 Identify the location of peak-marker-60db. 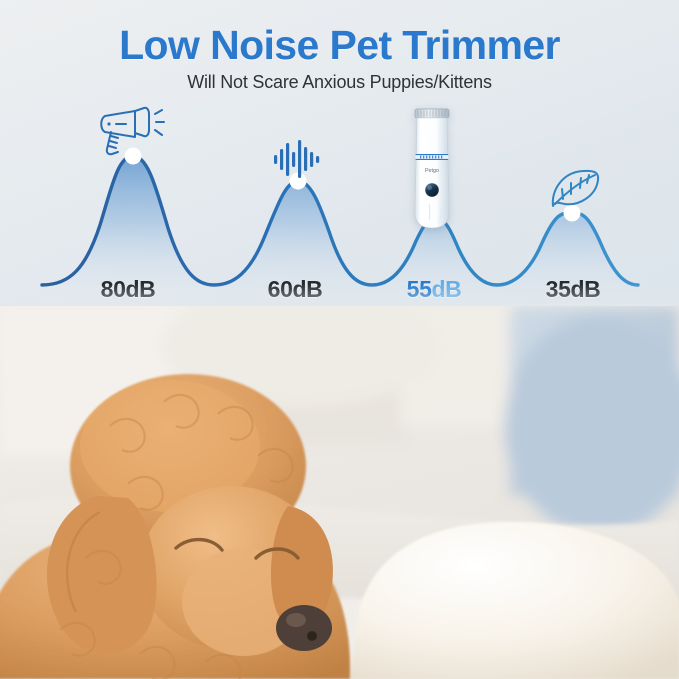
(298, 181).